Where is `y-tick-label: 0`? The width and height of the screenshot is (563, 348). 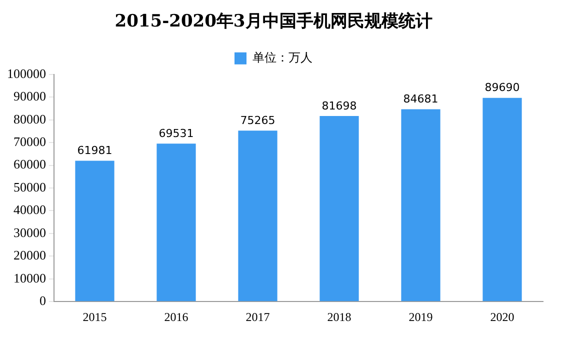
y-tick-label: 0 is located at coordinates (43, 300).